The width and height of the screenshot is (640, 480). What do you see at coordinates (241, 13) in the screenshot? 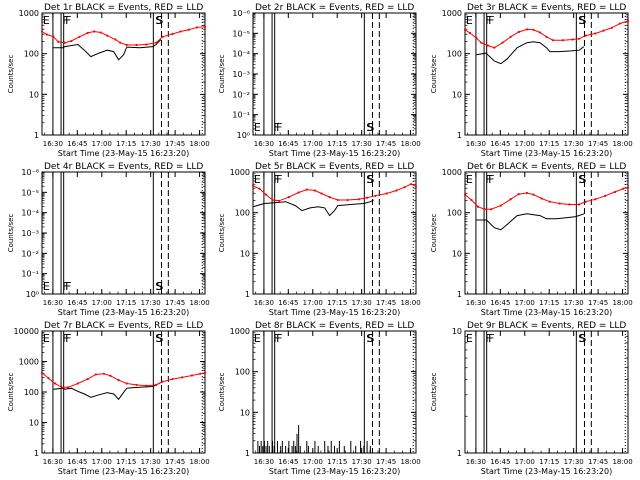
I see `y-tick-label: 10⁻⁶` at bounding box center [241, 13].